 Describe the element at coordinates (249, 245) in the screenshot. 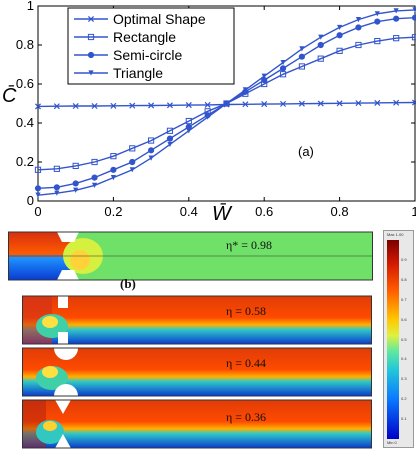

I see `eta-label-optimal: η* = 0.98` at that location.